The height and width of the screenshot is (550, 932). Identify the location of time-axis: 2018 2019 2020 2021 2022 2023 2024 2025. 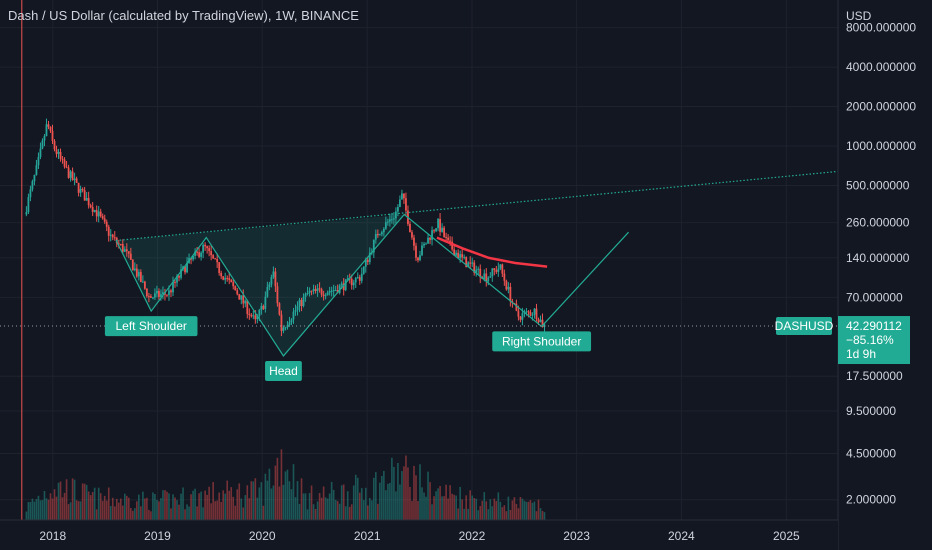
(419, 534).